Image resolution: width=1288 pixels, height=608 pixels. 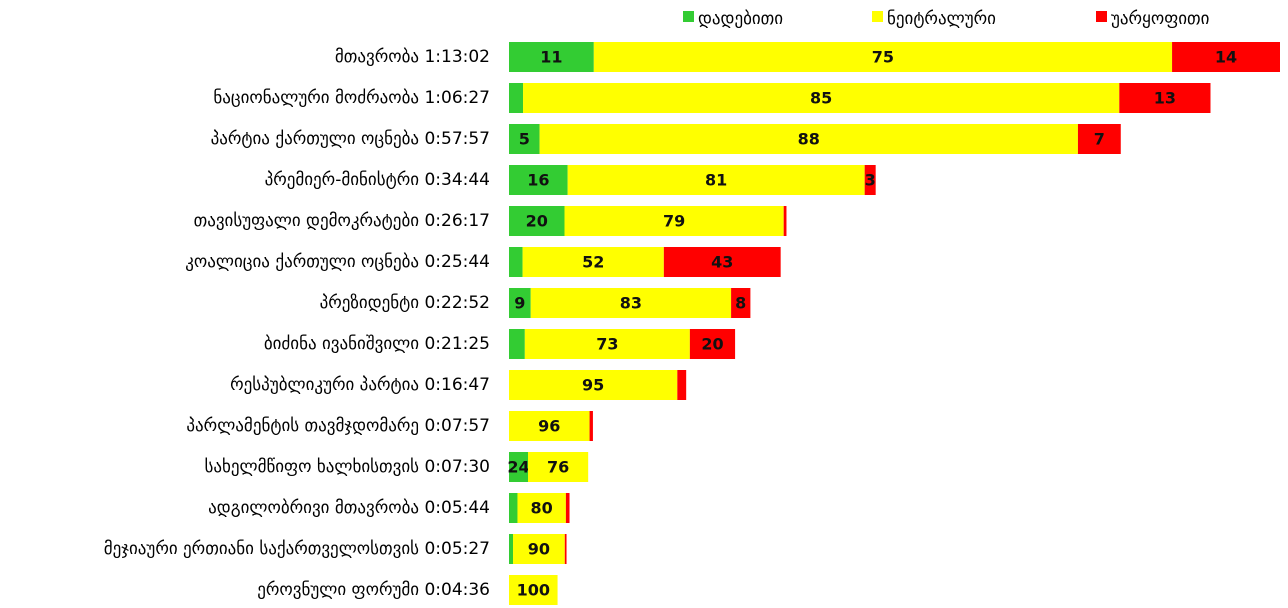 I want to click on duration: 0:05:27, so click(x=457, y=549).